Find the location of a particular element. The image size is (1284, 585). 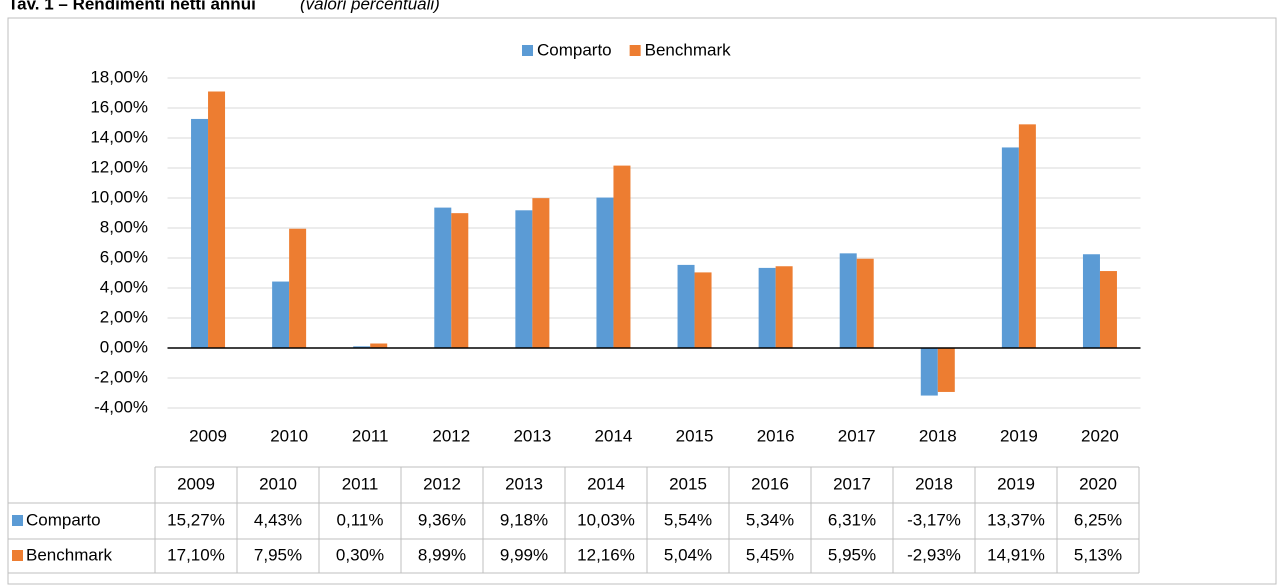

table-cell: 17,10% is located at coordinates (196, 554).